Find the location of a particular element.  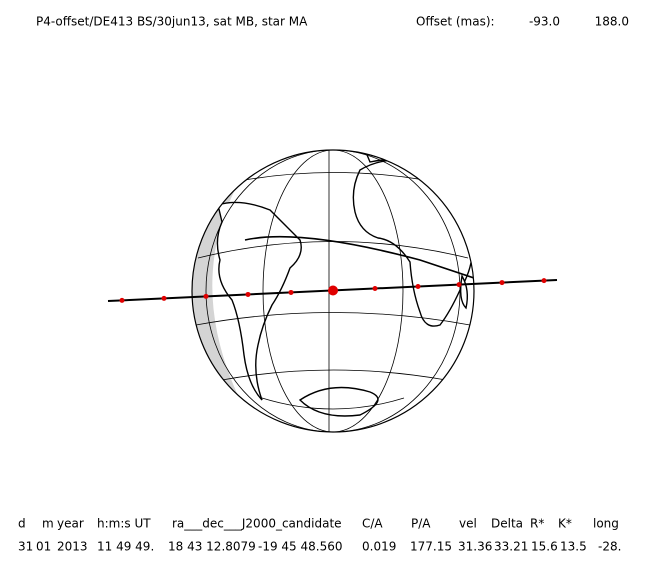

cell-value: 15.6 is located at coordinates (544, 547).